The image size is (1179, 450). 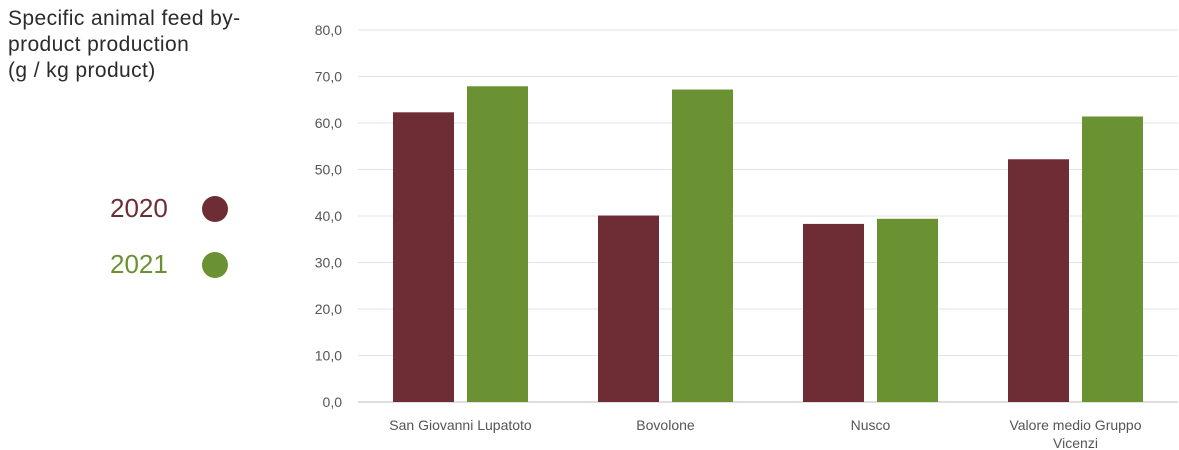 I want to click on y-tick-label: 80,0, so click(x=328, y=30).